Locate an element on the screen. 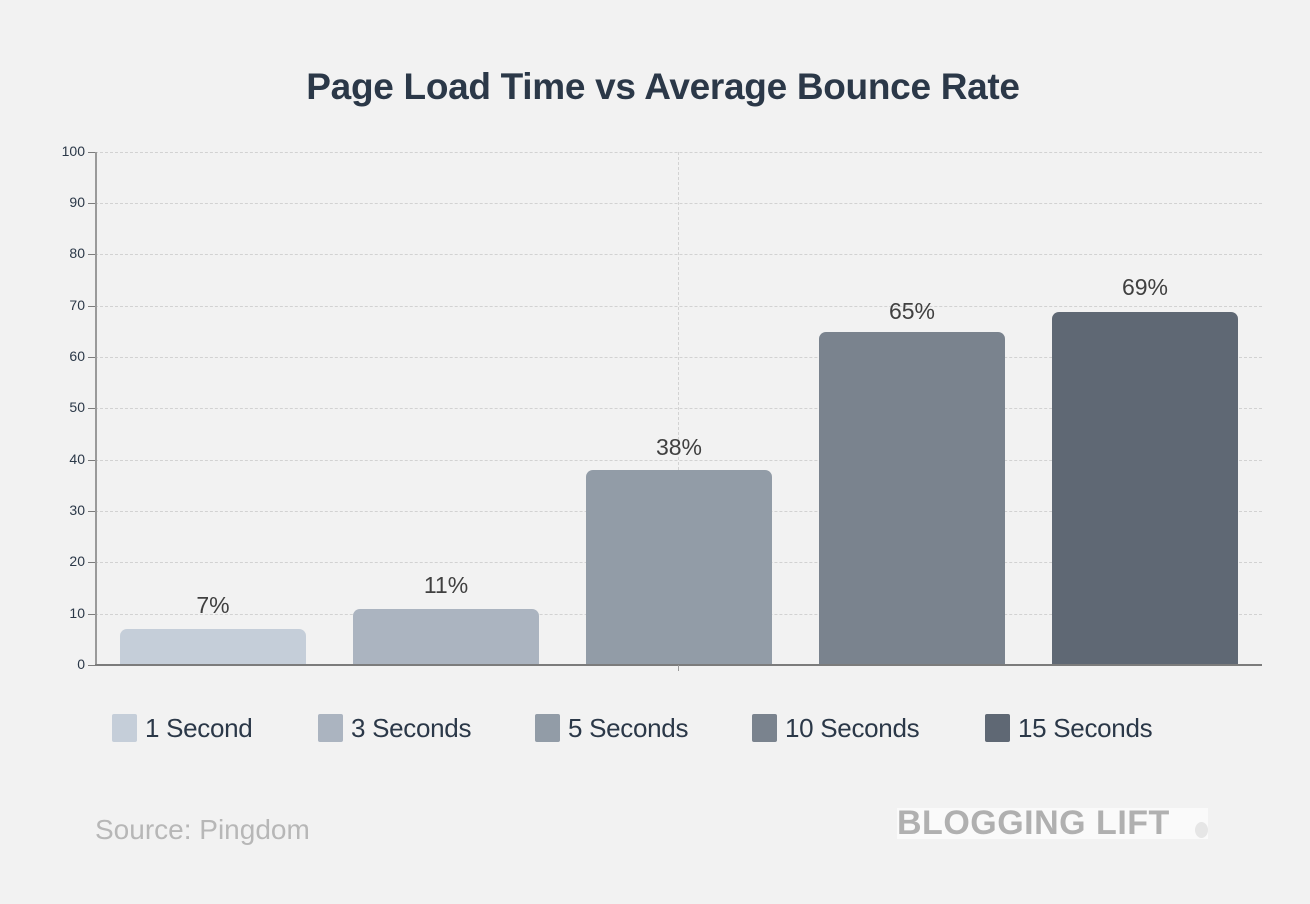 The width and height of the screenshot is (1310, 904). legend-item-15-seconds: 15 Seconds is located at coordinates (1069, 728).